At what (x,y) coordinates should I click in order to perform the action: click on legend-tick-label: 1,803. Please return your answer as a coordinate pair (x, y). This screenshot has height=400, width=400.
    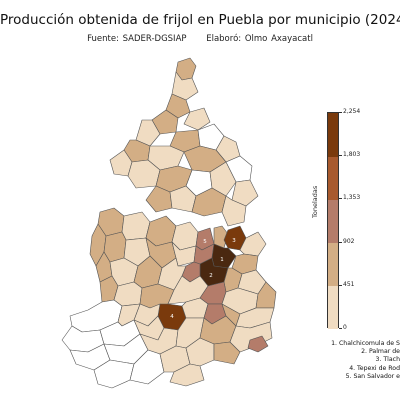
    Looking at the image, I should click on (352, 155).